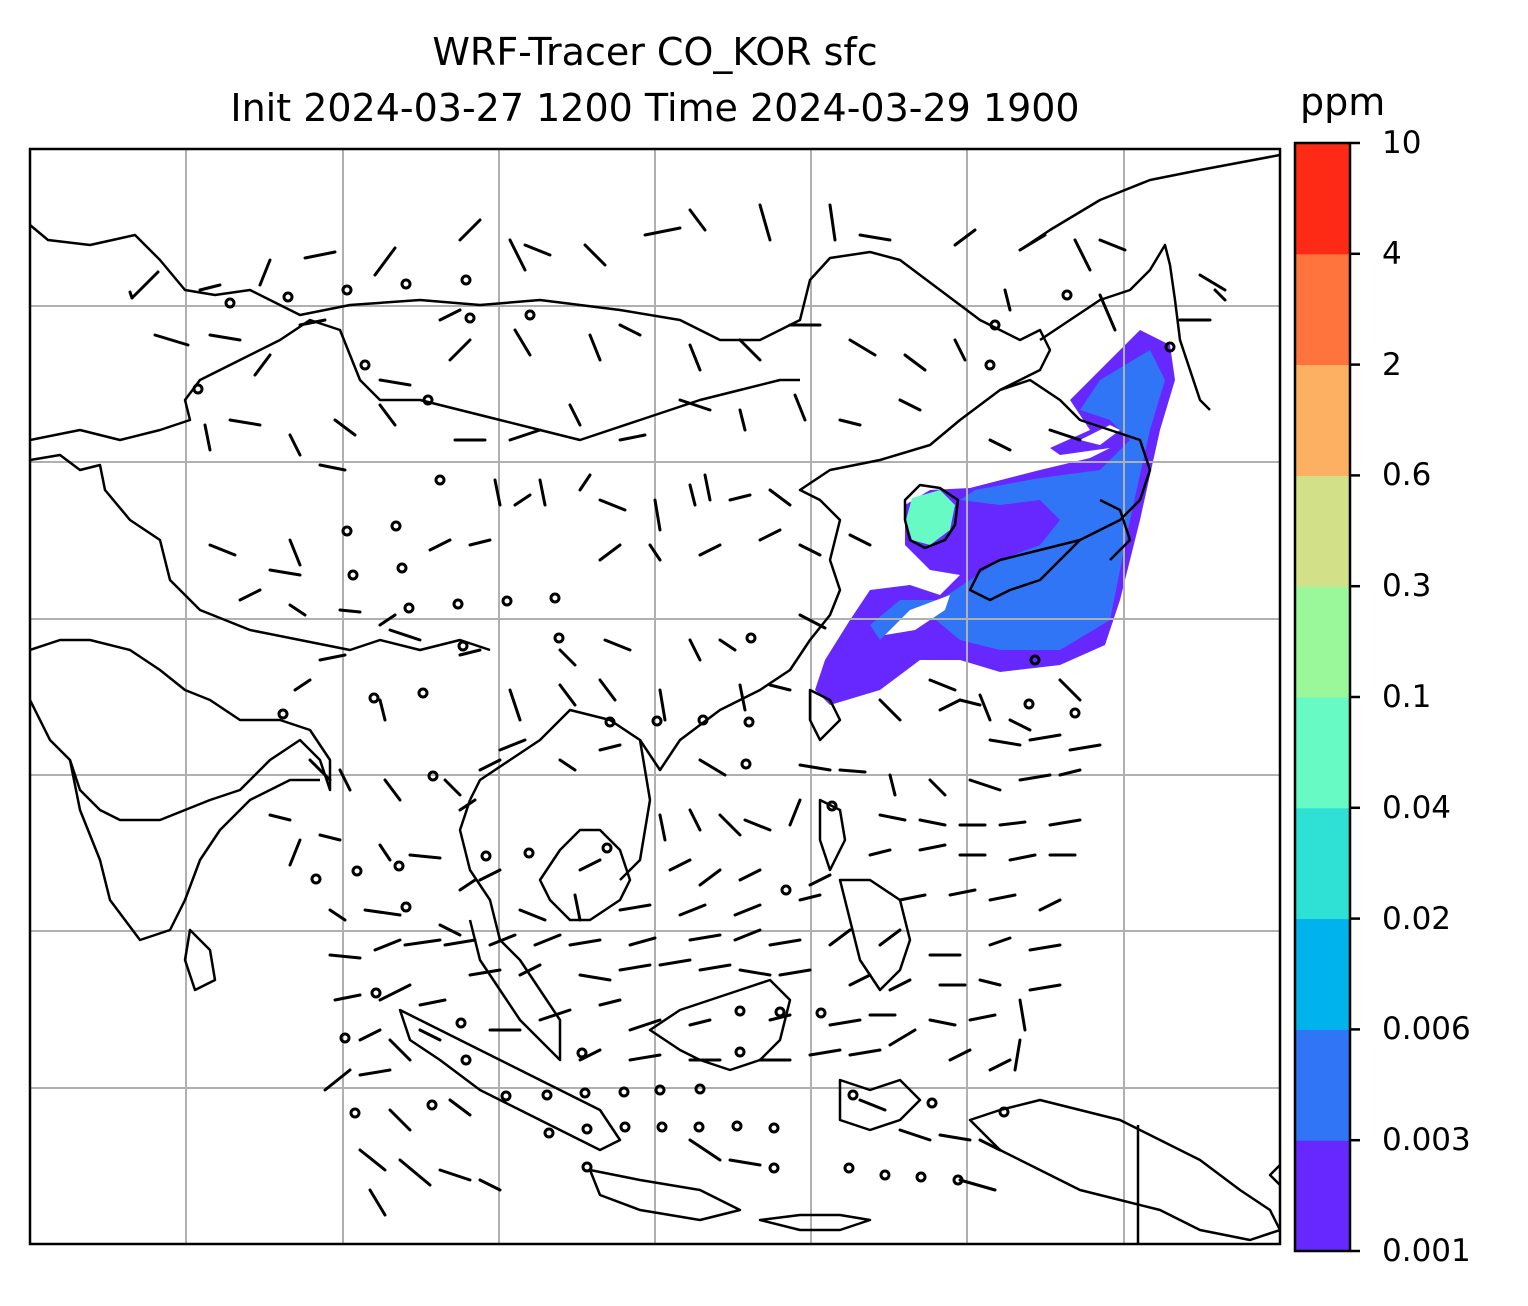 The height and width of the screenshot is (1306, 1528). I want to click on colorbar-unit: ppm, so click(1343, 102).